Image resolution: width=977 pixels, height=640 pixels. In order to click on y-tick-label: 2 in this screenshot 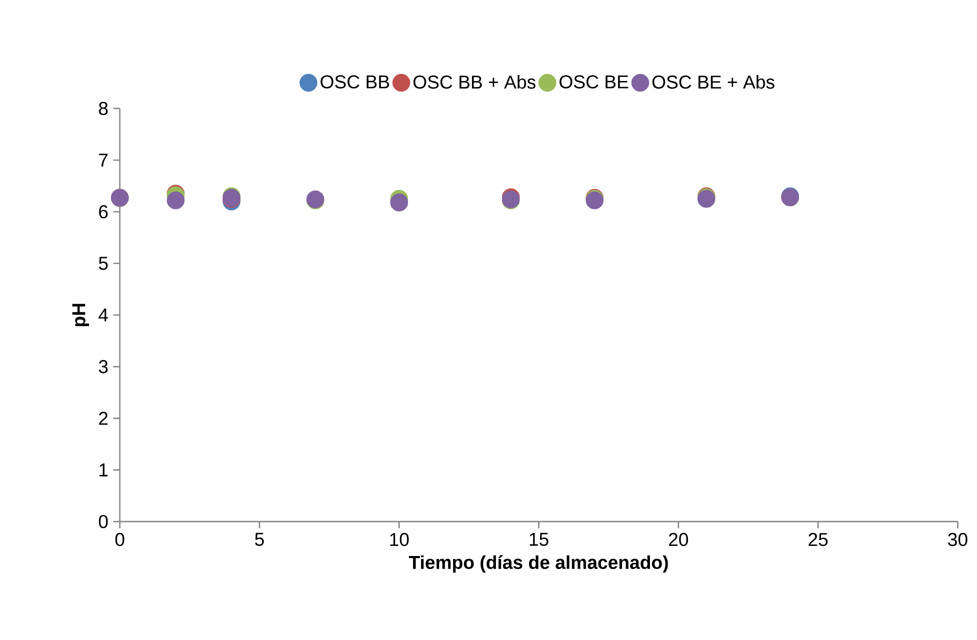, I will do `click(103, 418)`.